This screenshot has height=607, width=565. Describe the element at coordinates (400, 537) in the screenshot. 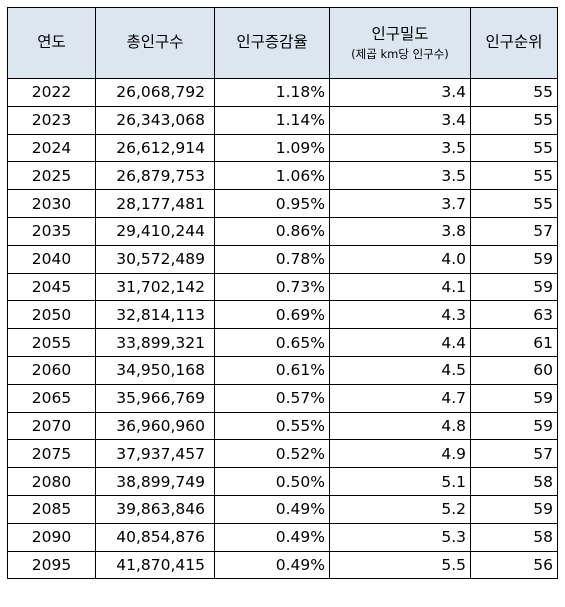

I see `cell-density: 5.3` at that location.